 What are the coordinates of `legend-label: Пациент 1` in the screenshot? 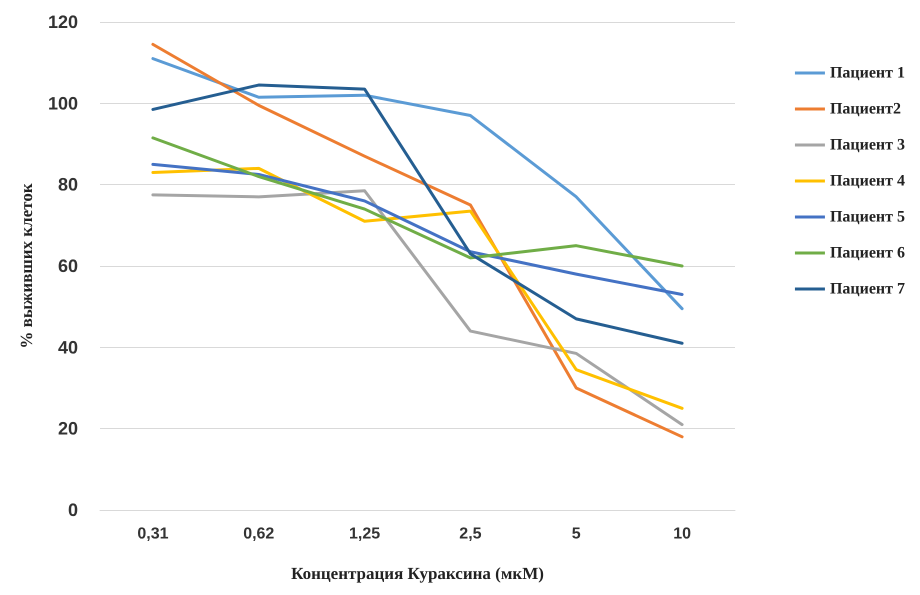 It's located at (867, 73).